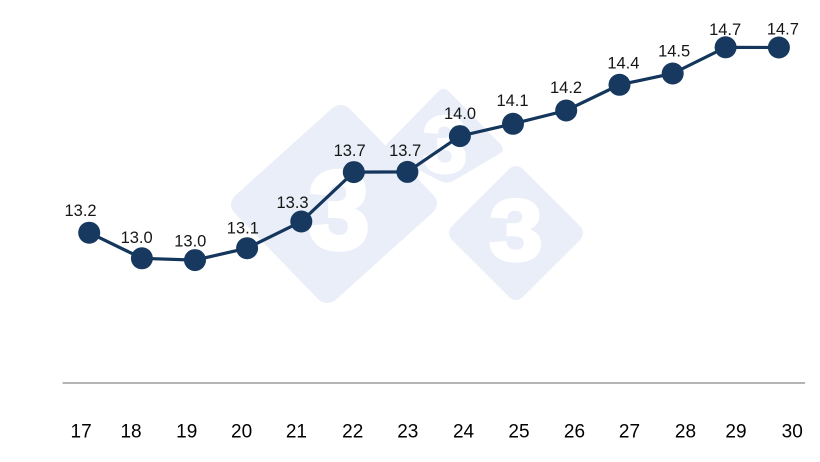  Describe the element at coordinates (464, 431) in the screenshot. I see `svg-text: 24` at that location.